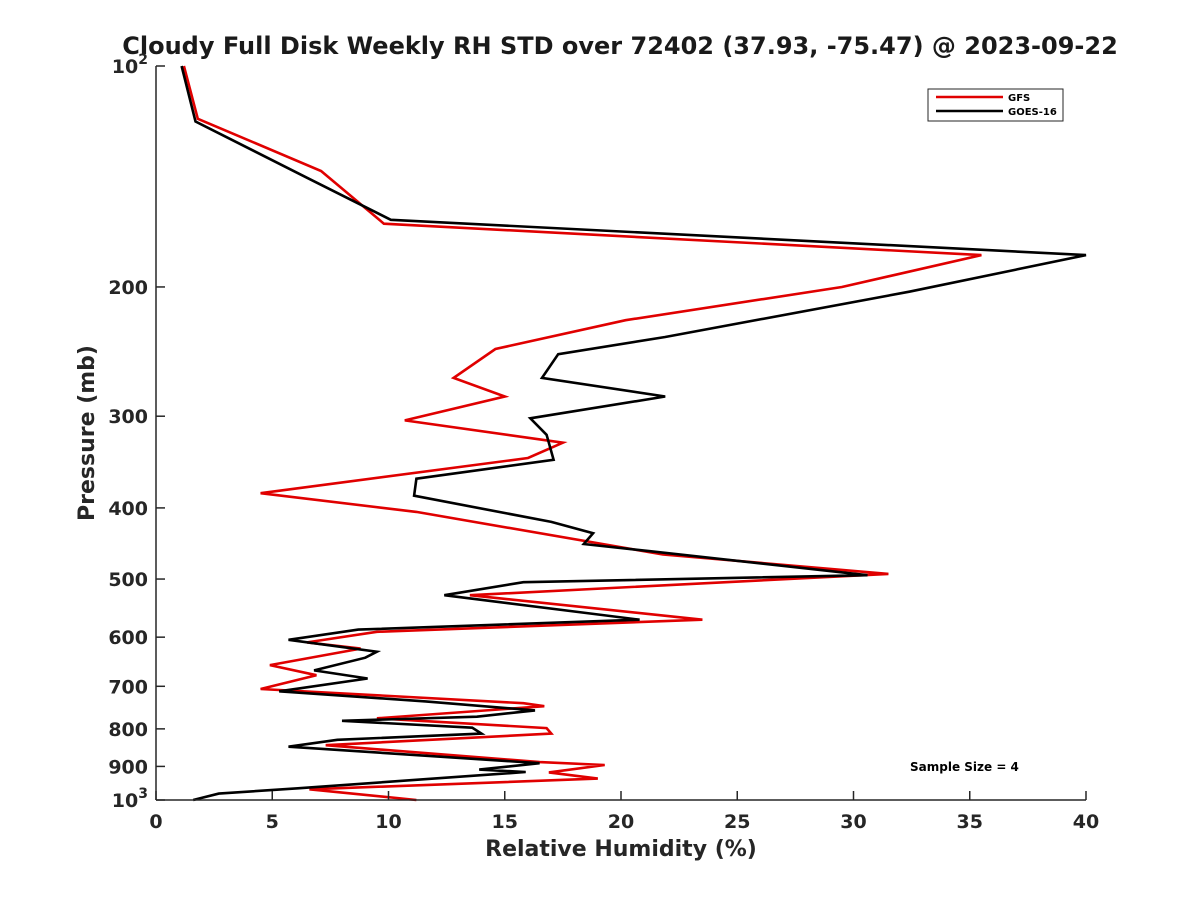 The image size is (1200, 900). What do you see at coordinates (970, 822) in the screenshot?
I see `x-tick-label: 35` at bounding box center [970, 822].